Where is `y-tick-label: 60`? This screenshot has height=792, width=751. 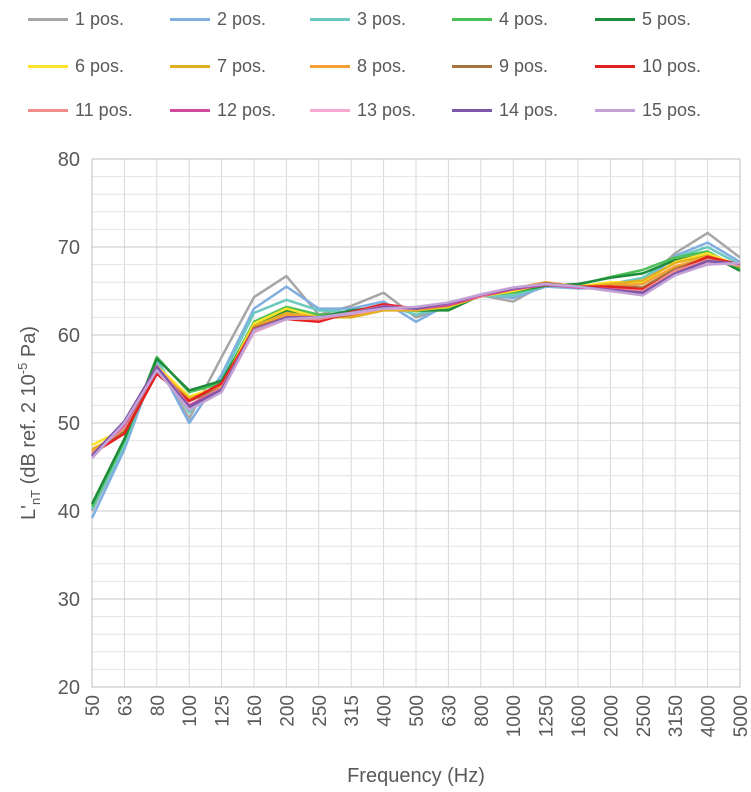
y-tick-label: 60 is located at coordinates (69, 336).